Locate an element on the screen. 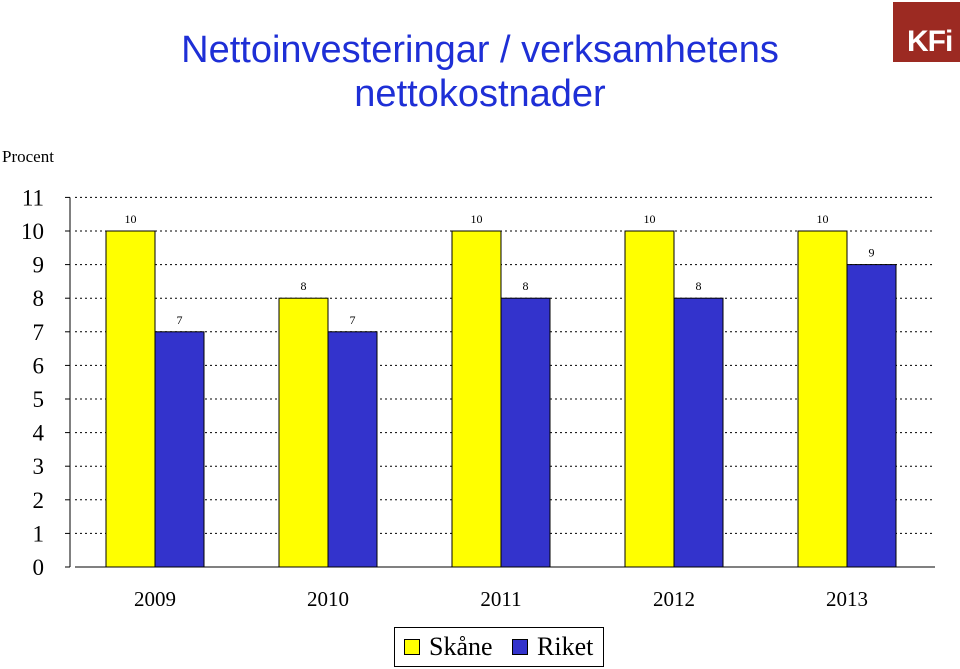 The width and height of the screenshot is (960, 669). y-tick-label: 11 is located at coordinates (33, 197).